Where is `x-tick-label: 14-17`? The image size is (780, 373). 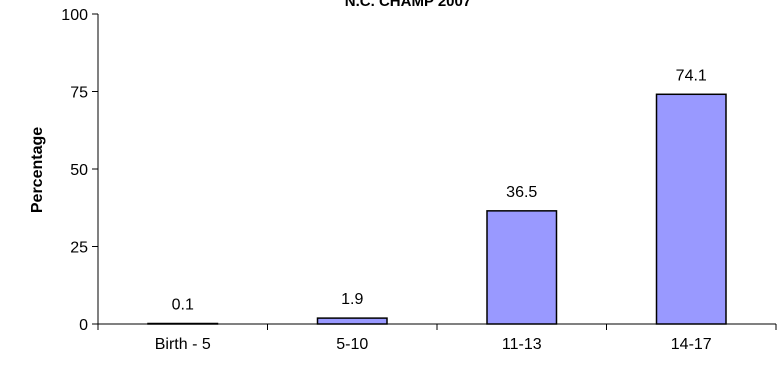 x-tick-label: 14-17 is located at coordinates (691, 344).